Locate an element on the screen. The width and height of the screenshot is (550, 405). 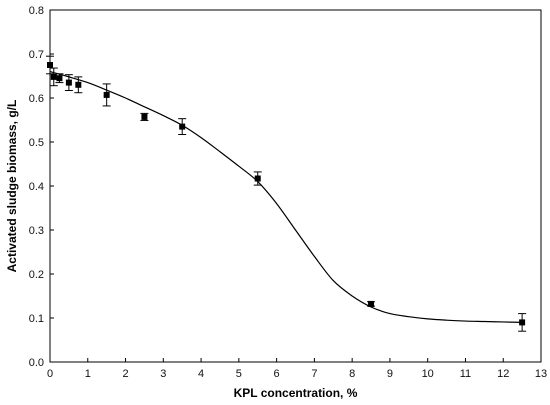
y-tick-label: 0.7 is located at coordinates (36, 55).